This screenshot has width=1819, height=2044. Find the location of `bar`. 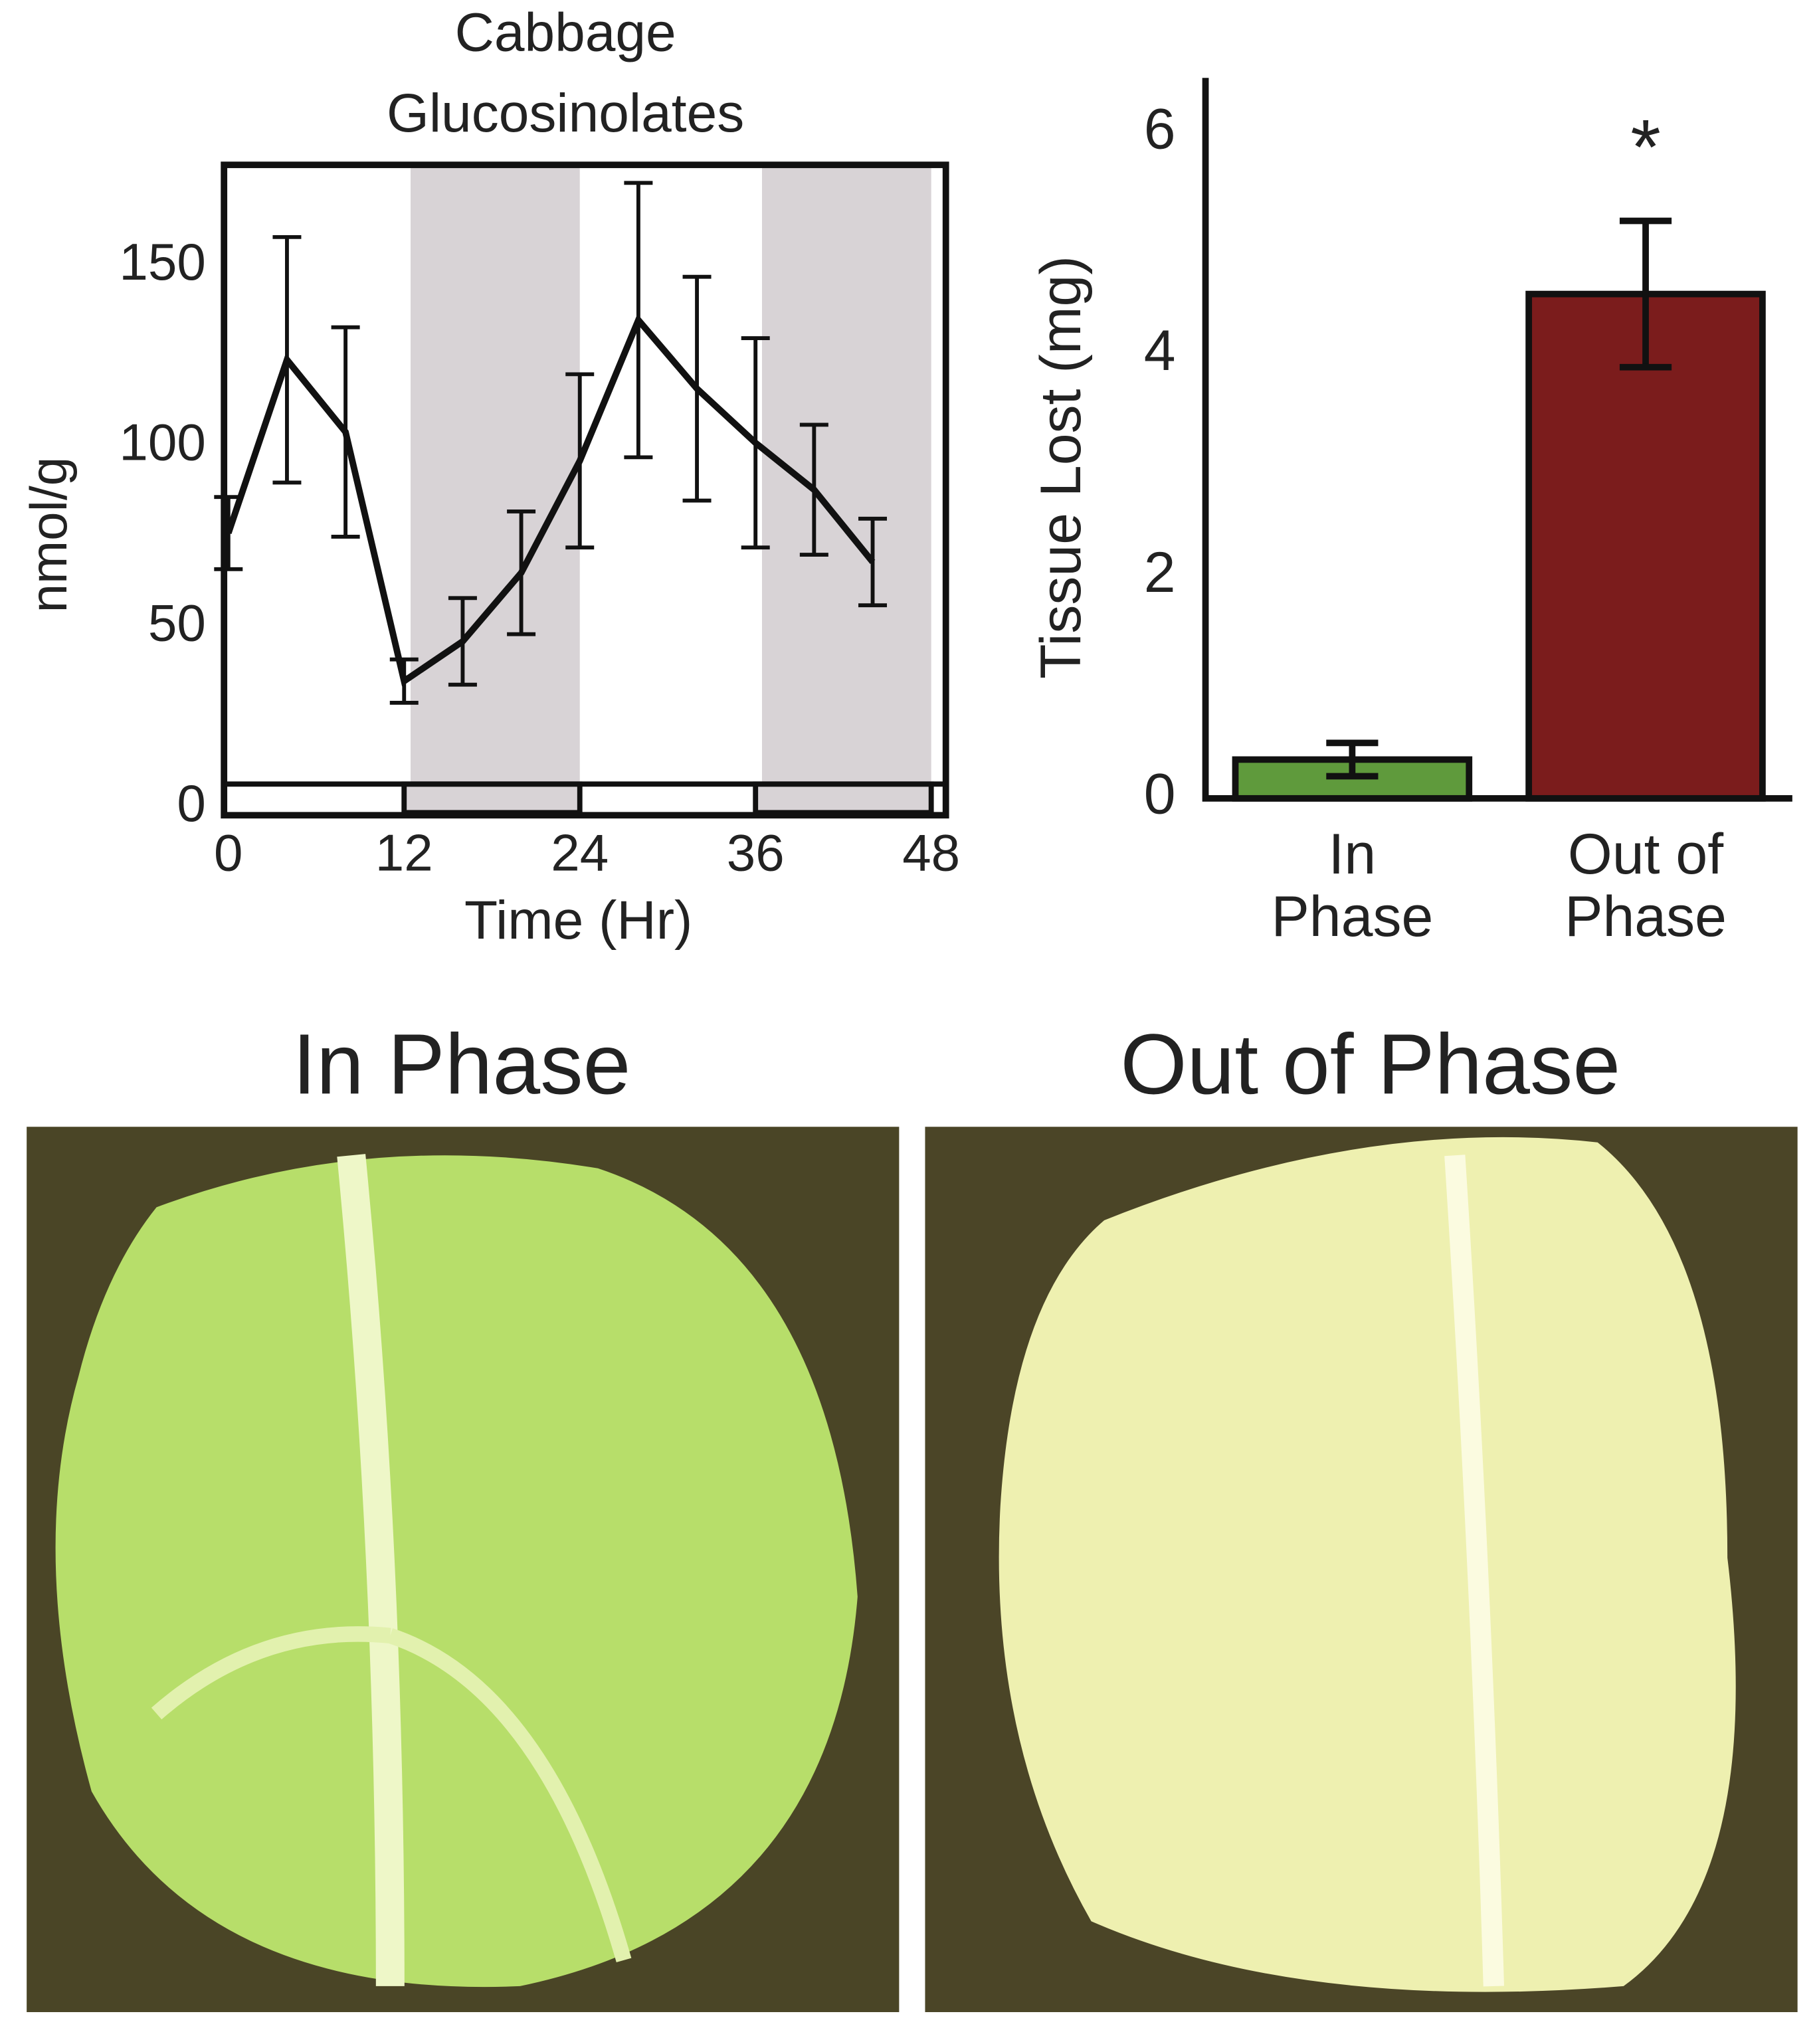

bar is located at coordinates (1646, 546).